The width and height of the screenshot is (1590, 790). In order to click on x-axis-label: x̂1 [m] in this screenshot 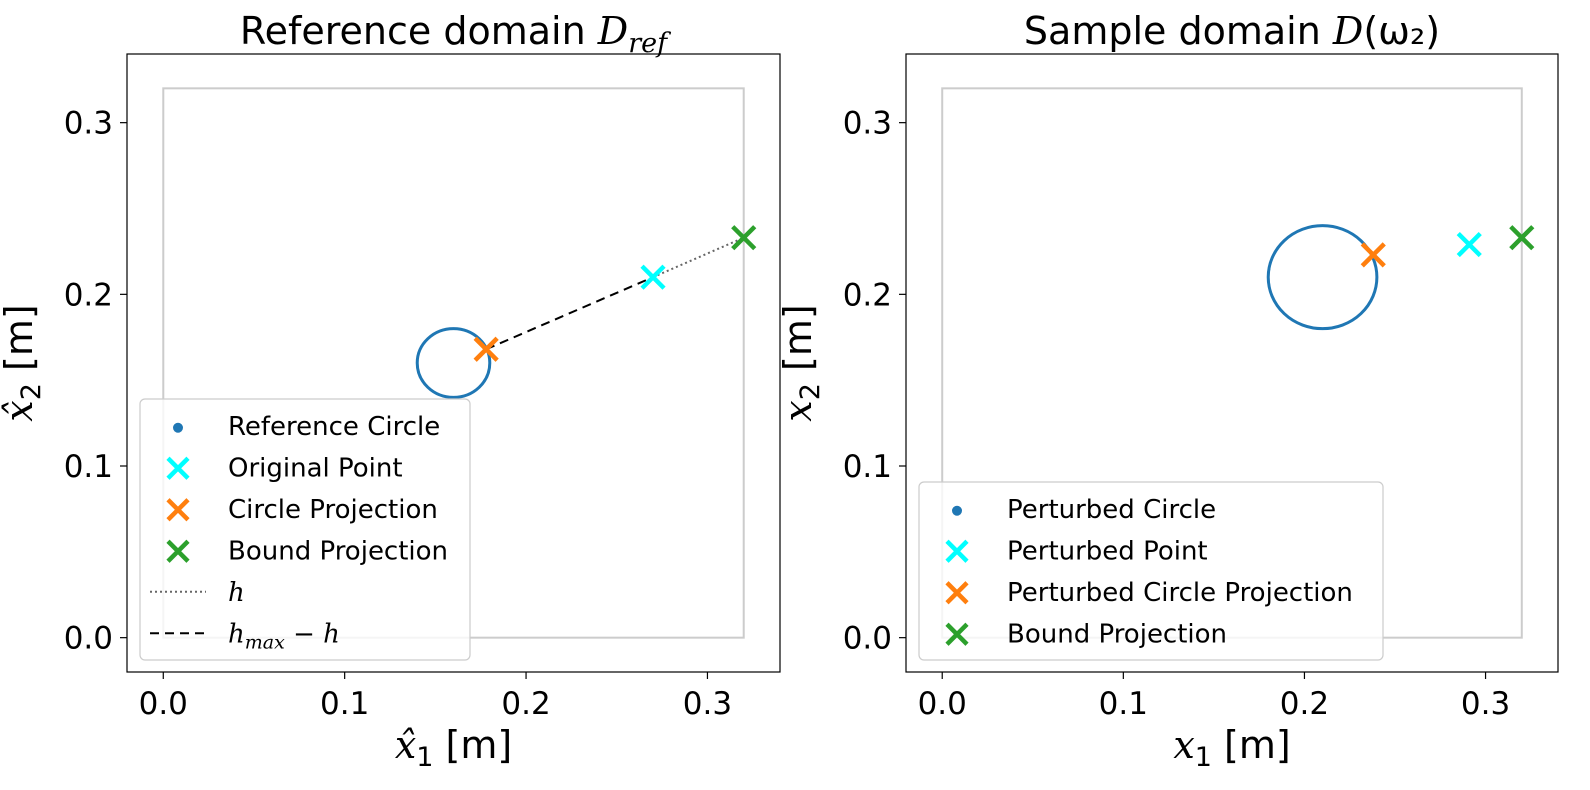, I will do `click(453, 748)`.